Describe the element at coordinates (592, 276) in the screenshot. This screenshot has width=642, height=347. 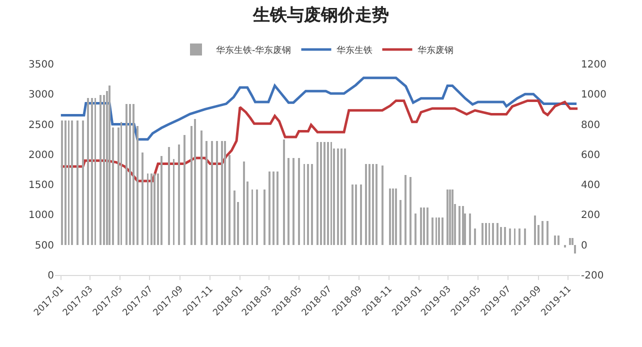
I see `y2-tick-label: -200` at that location.